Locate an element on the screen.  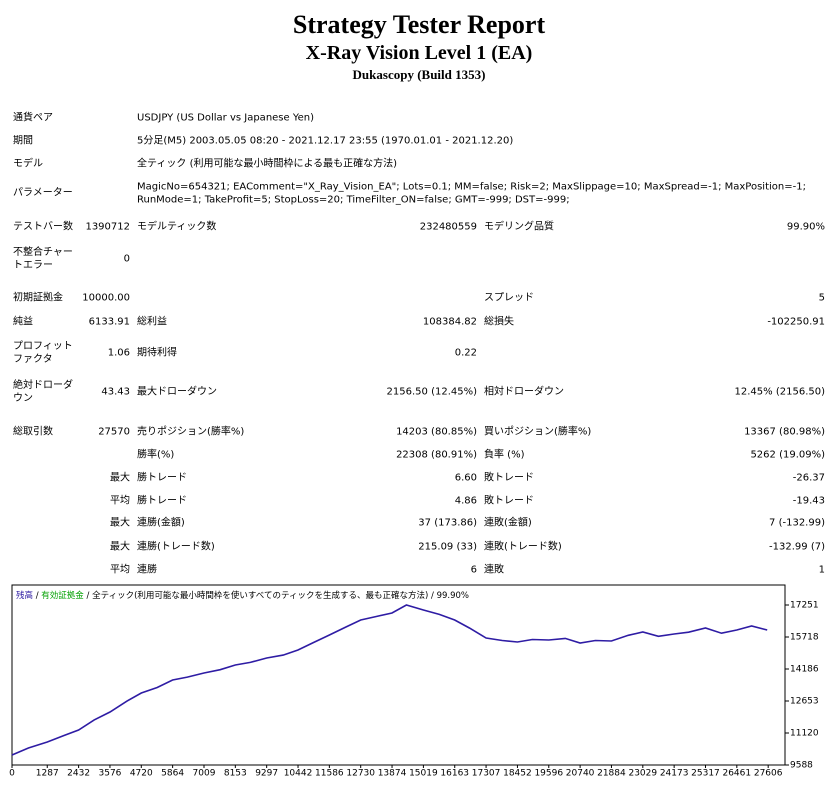
row-label: テストバー数 is located at coordinates (43, 227).